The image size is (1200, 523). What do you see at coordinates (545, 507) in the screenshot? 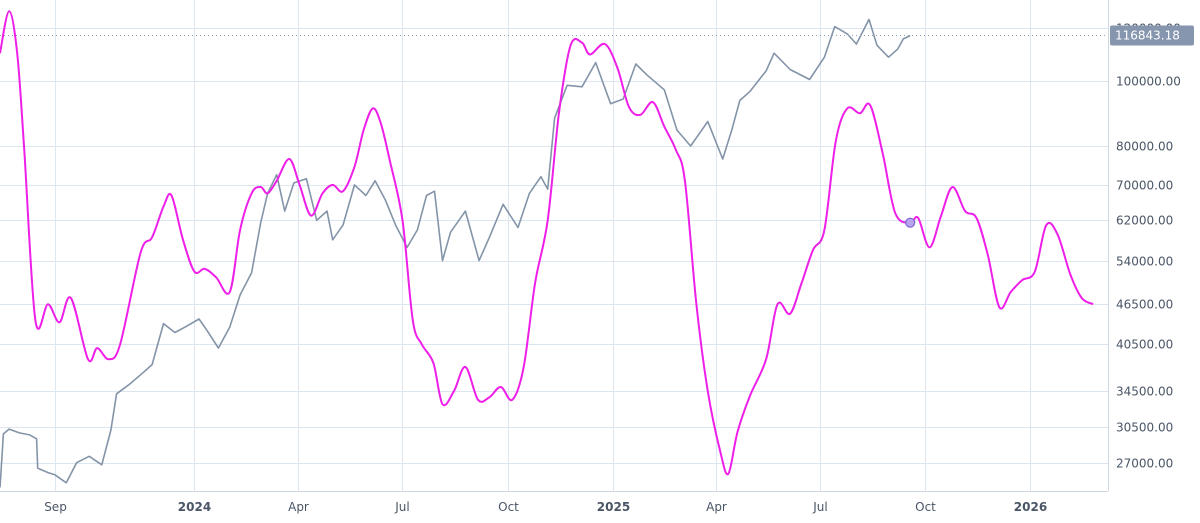
I see `time-axis: Sep 2024 Apr Jul Oct 2025 Apr Jul Oct 2026` at bounding box center [545, 507].